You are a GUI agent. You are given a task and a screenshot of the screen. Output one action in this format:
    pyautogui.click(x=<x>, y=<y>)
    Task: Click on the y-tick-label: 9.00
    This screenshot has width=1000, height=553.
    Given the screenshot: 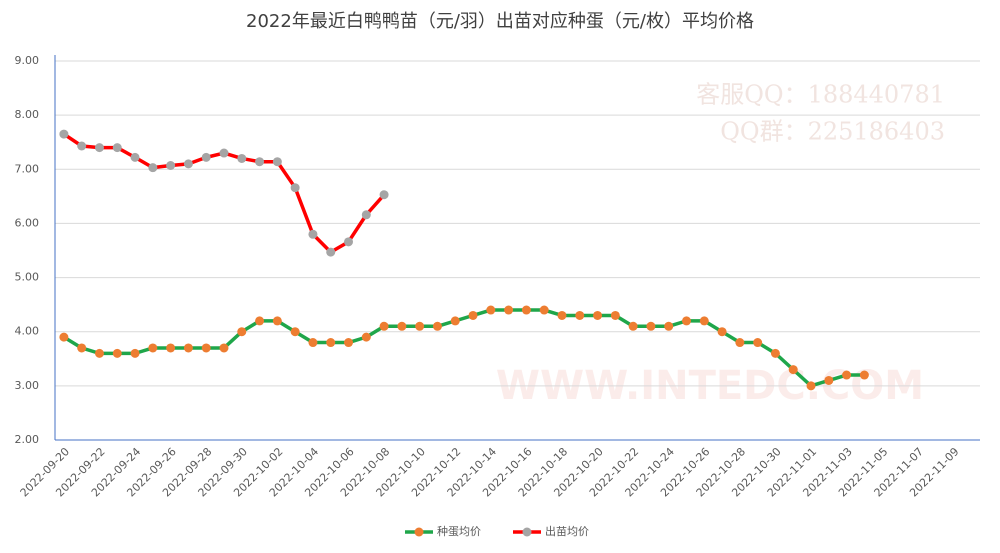 What is the action you would take?
    pyautogui.click(x=27, y=60)
    